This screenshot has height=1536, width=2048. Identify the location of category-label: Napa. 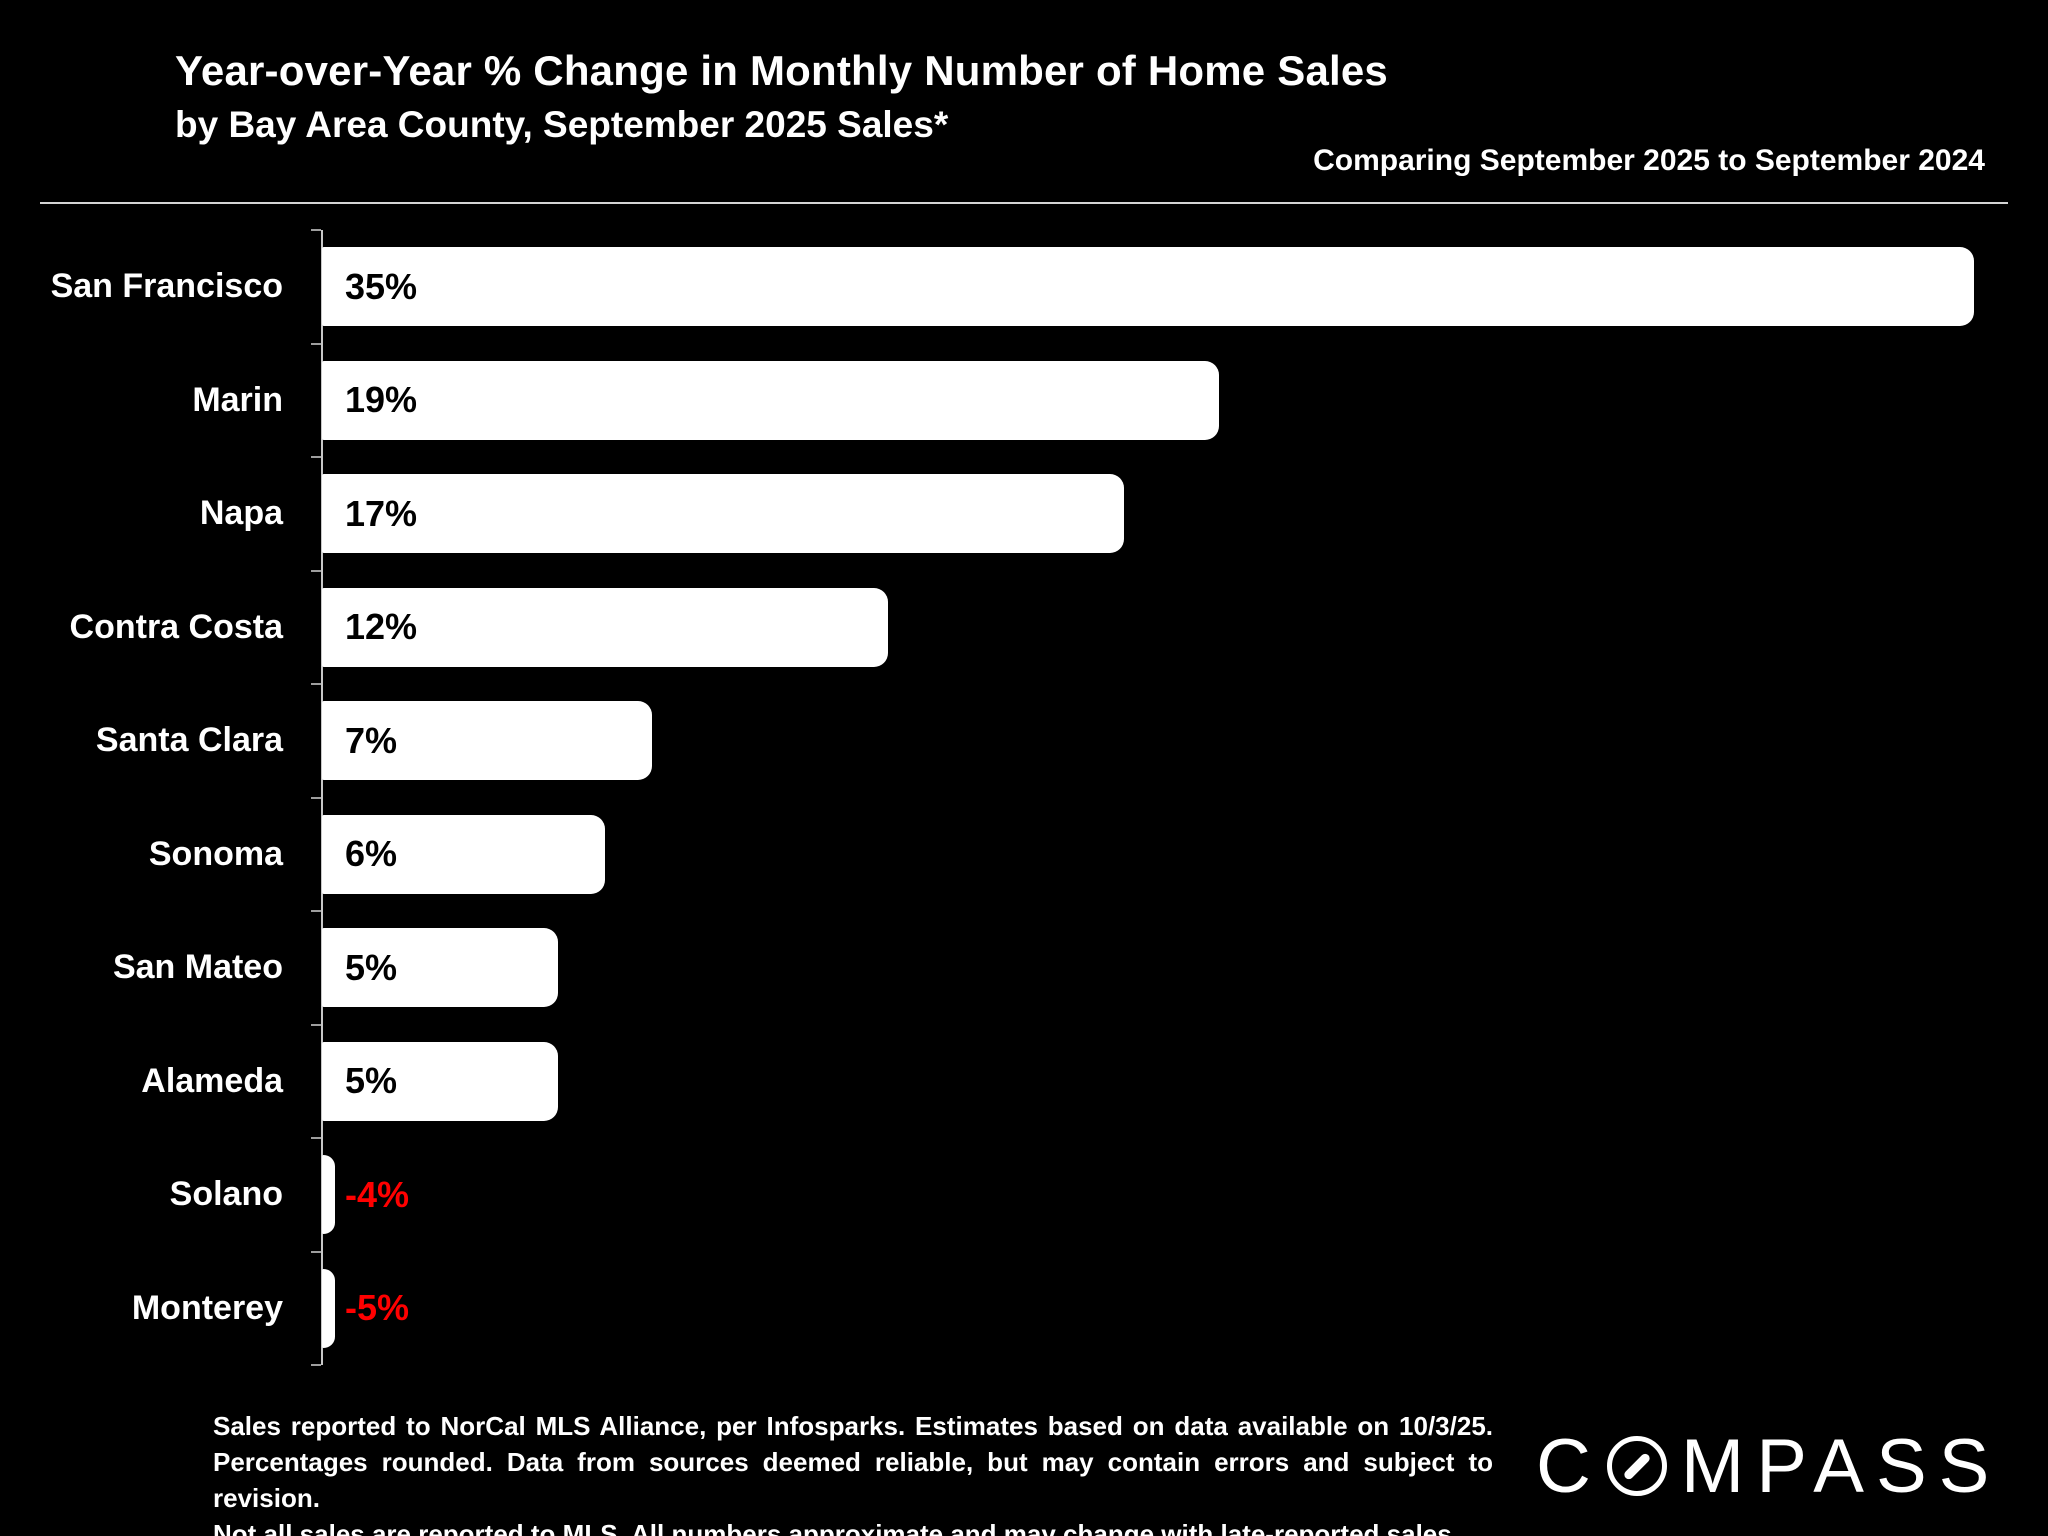
(241, 513).